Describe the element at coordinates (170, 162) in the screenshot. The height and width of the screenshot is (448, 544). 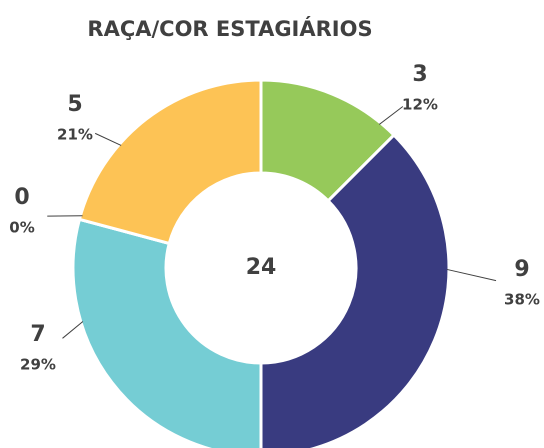
I see `slice` at that location.